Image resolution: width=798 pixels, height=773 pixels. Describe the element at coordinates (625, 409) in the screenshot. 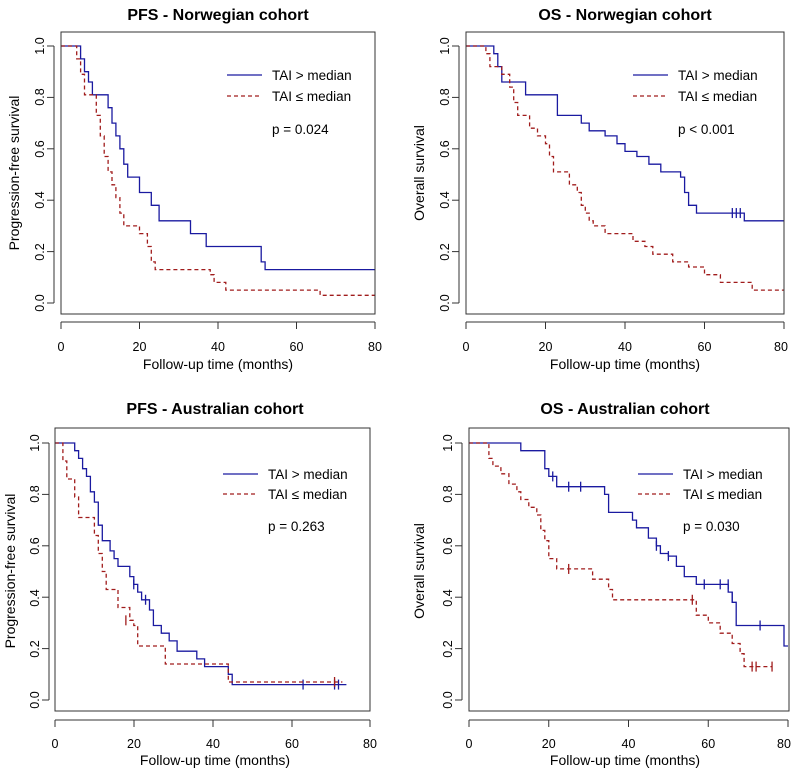

I see `panel-title: OS - Australian cohort` at that location.